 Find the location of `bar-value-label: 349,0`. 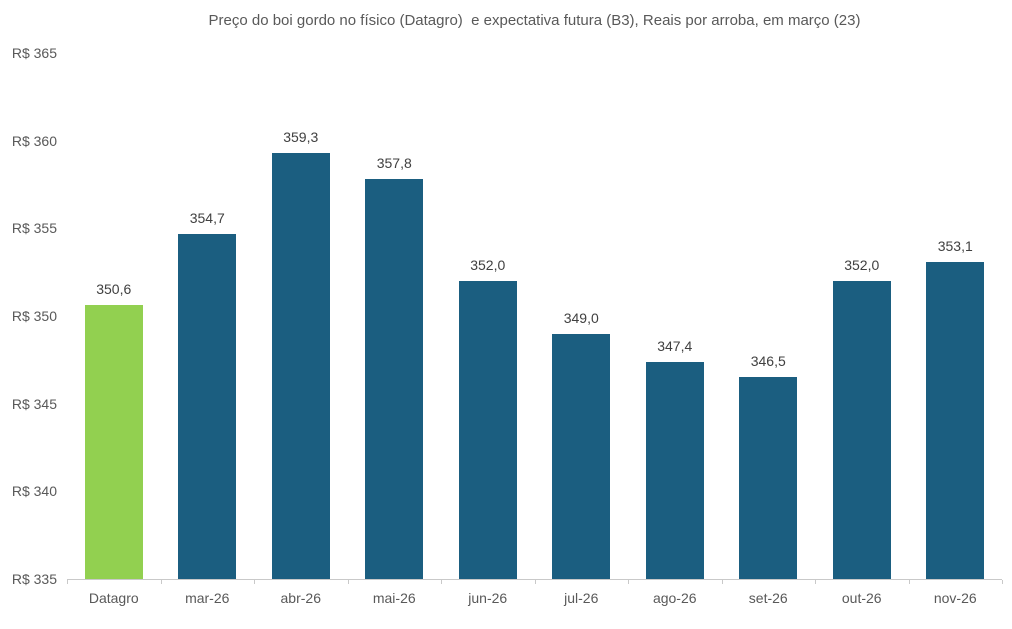

bar-value-label: 349,0 is located at coordinates (581, 317).